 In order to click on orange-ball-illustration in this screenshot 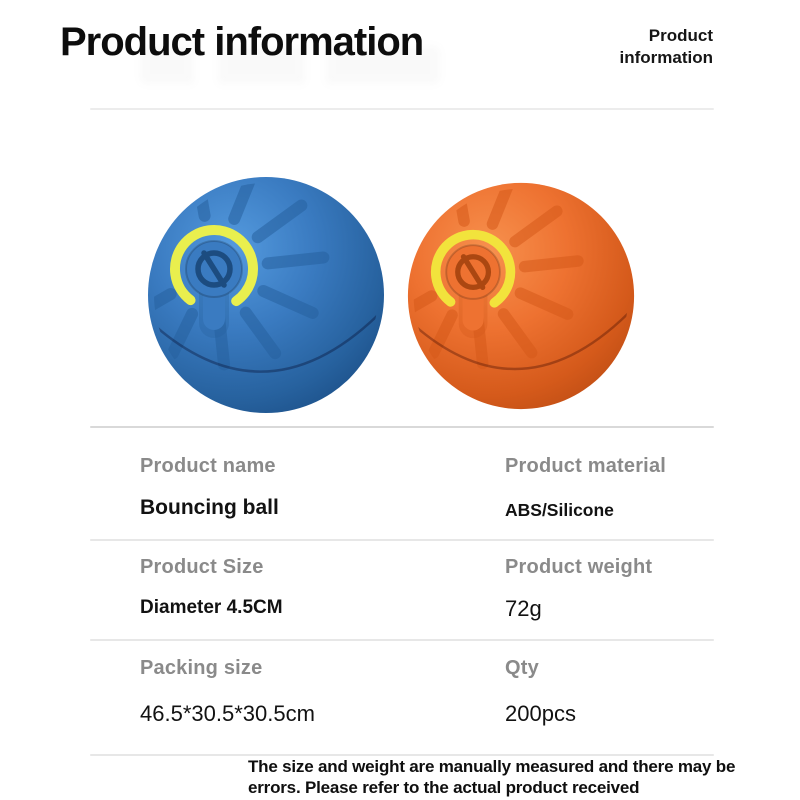, I will do `click(521, 296)`.